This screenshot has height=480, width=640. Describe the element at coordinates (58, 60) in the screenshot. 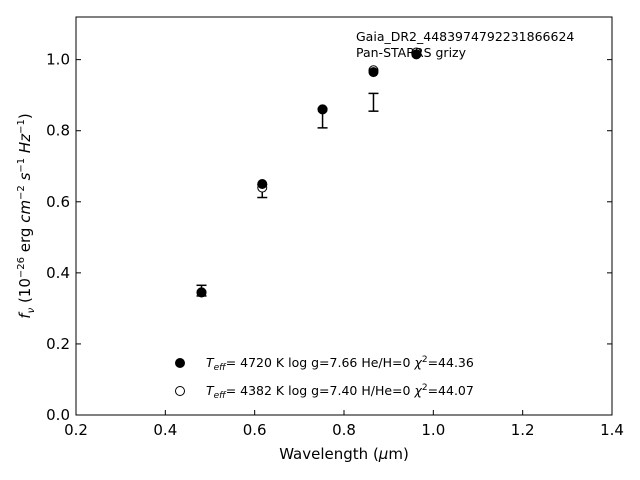

I see `y-tick-label: 1.0` at that location.